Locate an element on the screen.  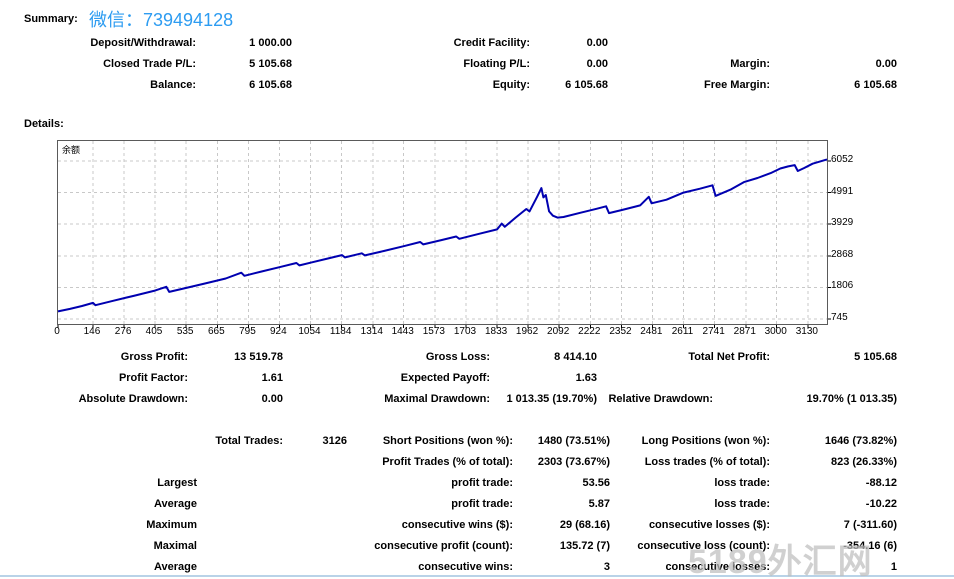
stat-value: 2303 (73.67%) is located at coordinates (573, 462).